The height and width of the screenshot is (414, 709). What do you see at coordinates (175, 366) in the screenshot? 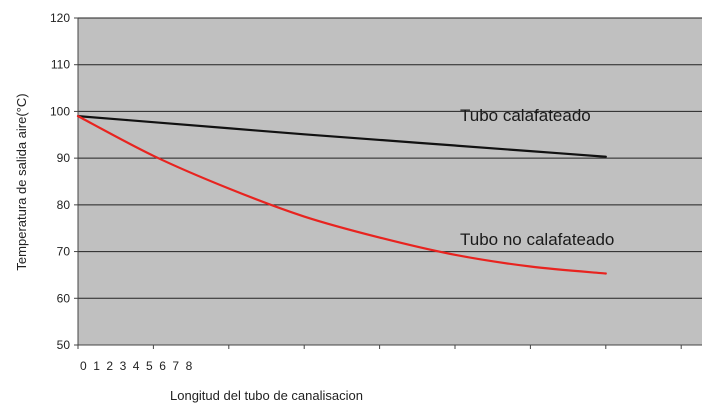
I see `x-tick-label: 7` at bounding box center [175, 366].